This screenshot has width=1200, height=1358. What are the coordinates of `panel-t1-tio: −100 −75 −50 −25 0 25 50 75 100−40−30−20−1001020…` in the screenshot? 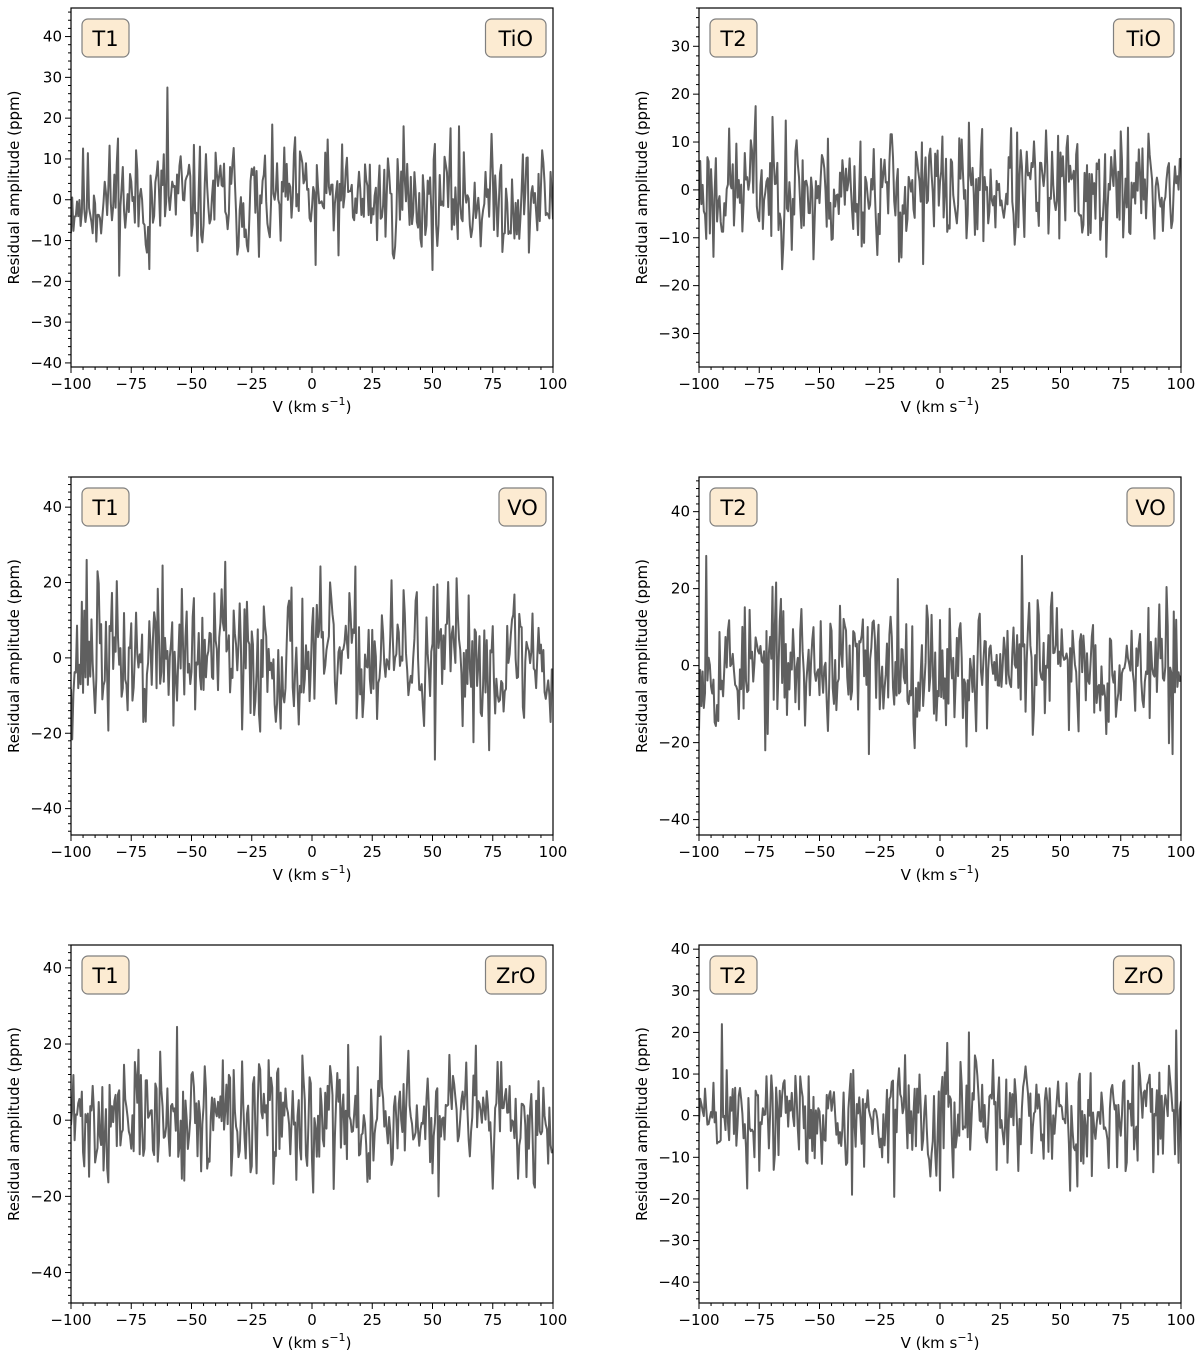 It's located at (286, 211).